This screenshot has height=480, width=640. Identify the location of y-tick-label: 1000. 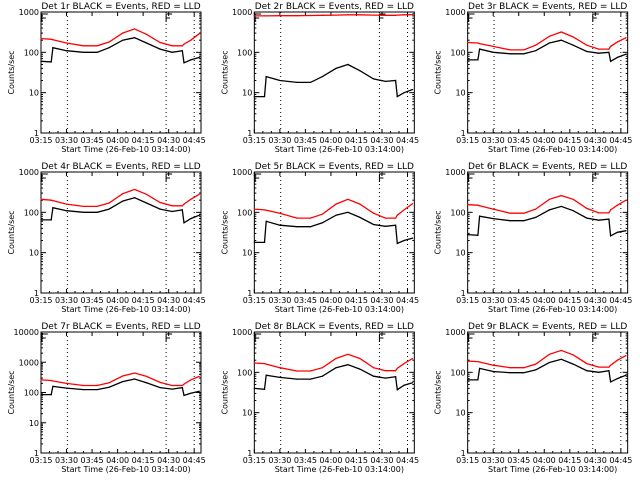
(455, 332).